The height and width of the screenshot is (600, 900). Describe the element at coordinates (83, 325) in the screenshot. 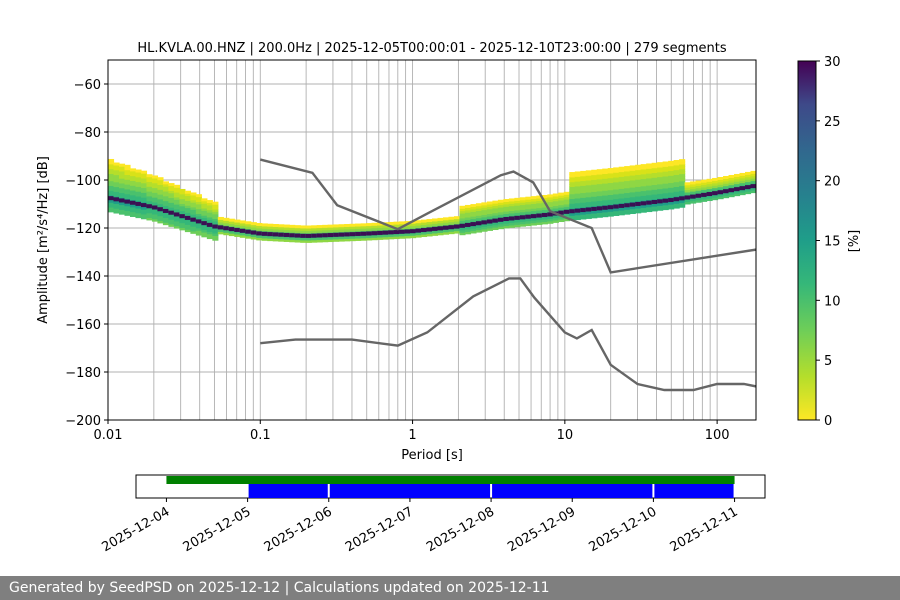

I see `y-tick-label: −160` at that location.